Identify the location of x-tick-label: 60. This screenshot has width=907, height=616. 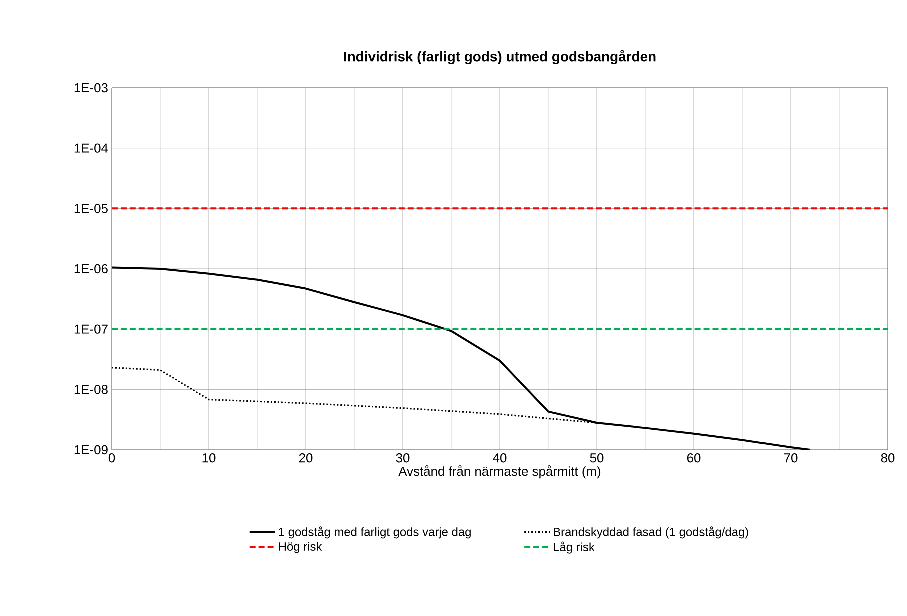
(694, 458).